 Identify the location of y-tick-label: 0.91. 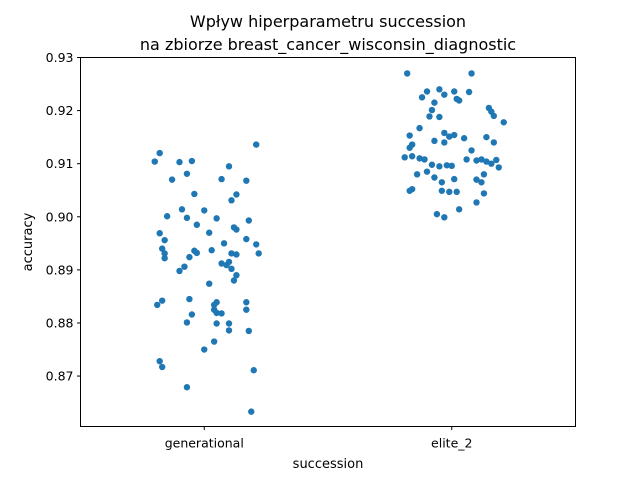
(60, 163).